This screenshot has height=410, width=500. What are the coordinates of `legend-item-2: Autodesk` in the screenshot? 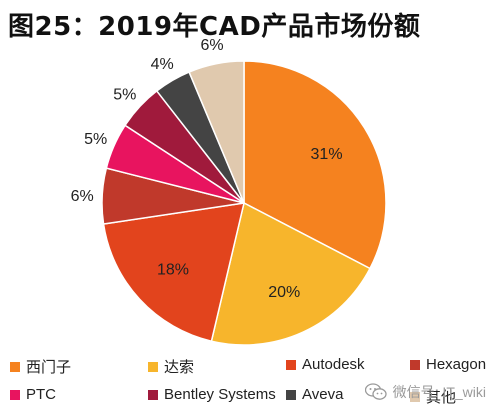 It's located at (325, 364).